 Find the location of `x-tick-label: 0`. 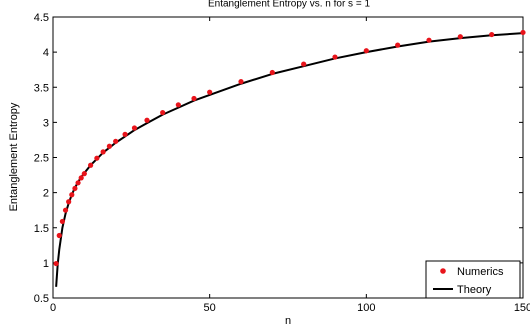

x-tick-label: 0 is located at coordinates (53, 308).